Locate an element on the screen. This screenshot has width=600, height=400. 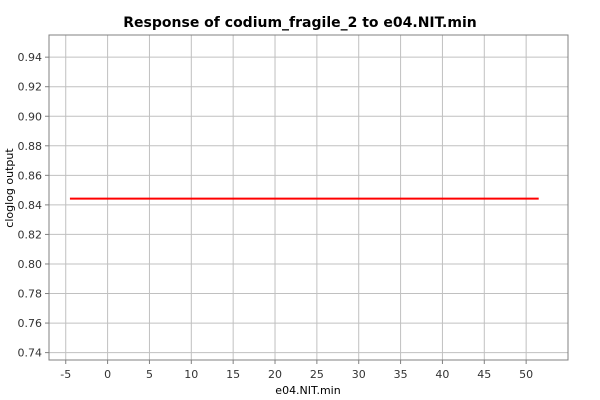
x-tick-label: 45 is located at coordinates (484, 374).